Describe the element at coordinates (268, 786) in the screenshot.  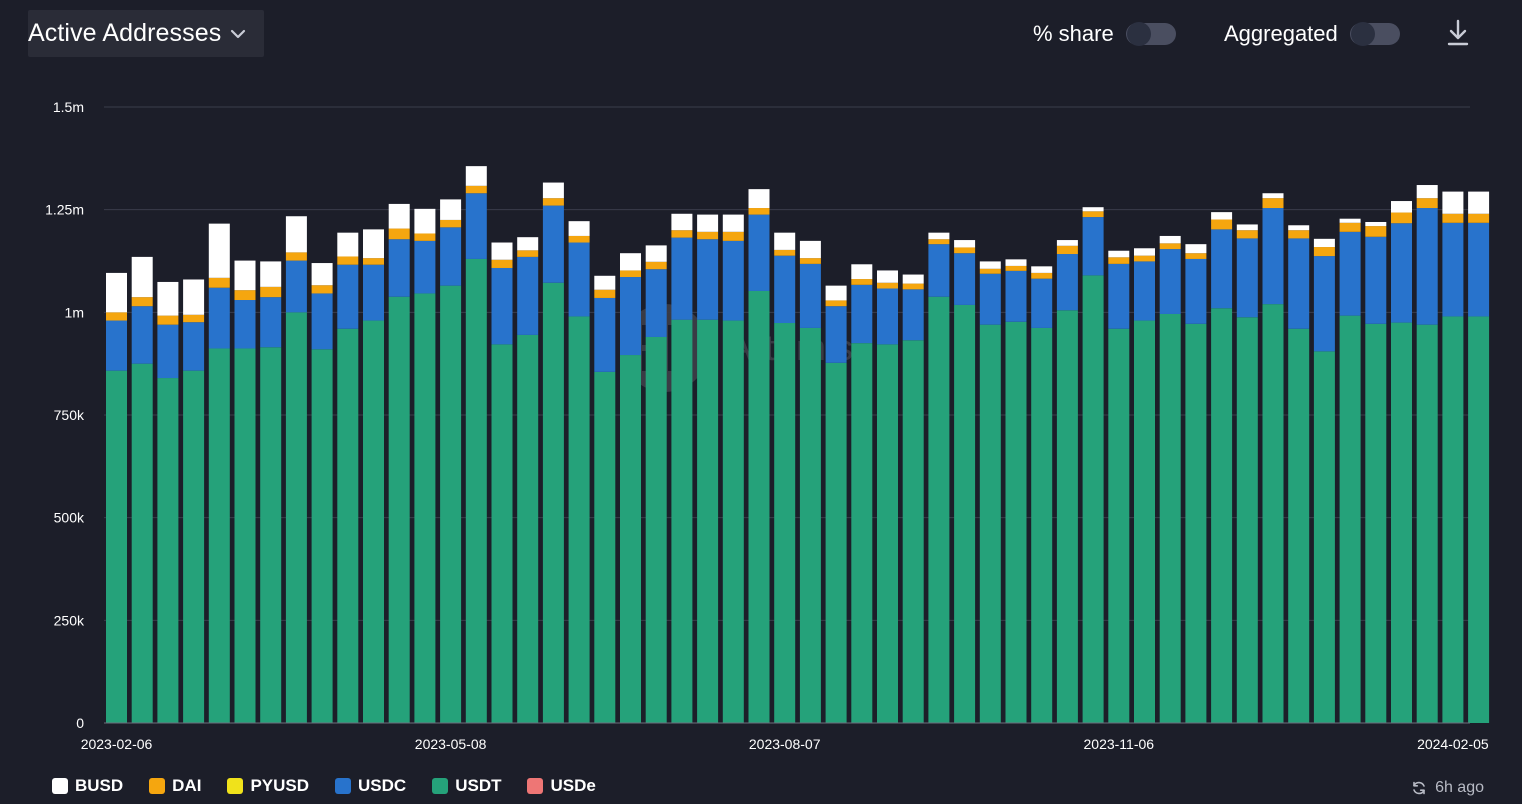
I see `legend-item-pyusd: PYUSD` at that location.